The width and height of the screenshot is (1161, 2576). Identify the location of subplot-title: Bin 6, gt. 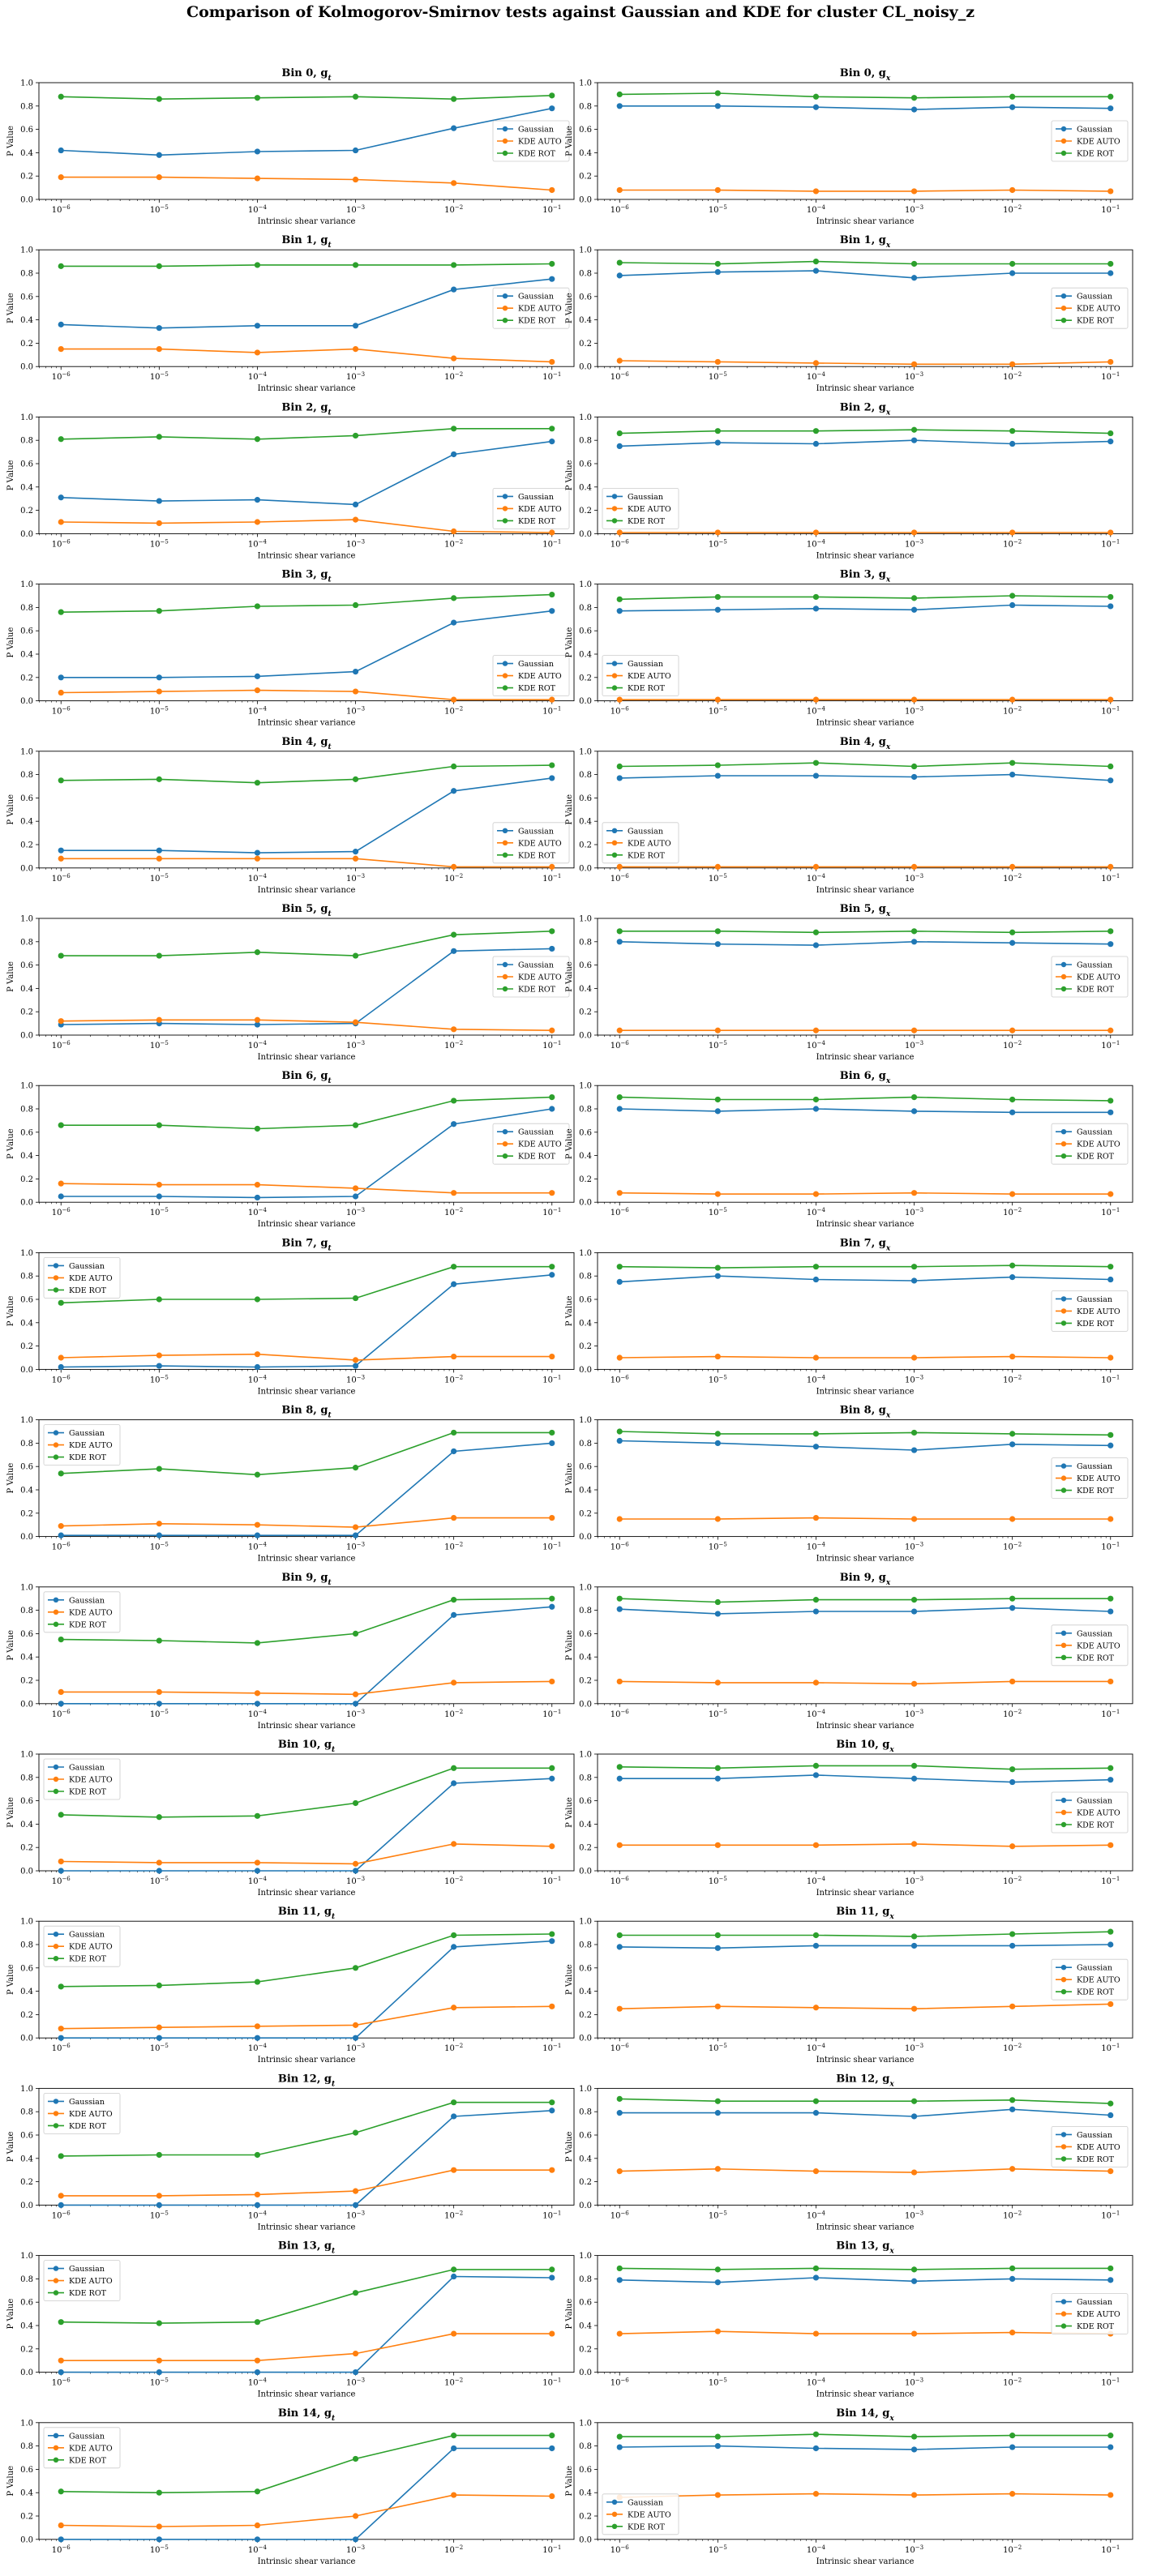
(306, 1077).